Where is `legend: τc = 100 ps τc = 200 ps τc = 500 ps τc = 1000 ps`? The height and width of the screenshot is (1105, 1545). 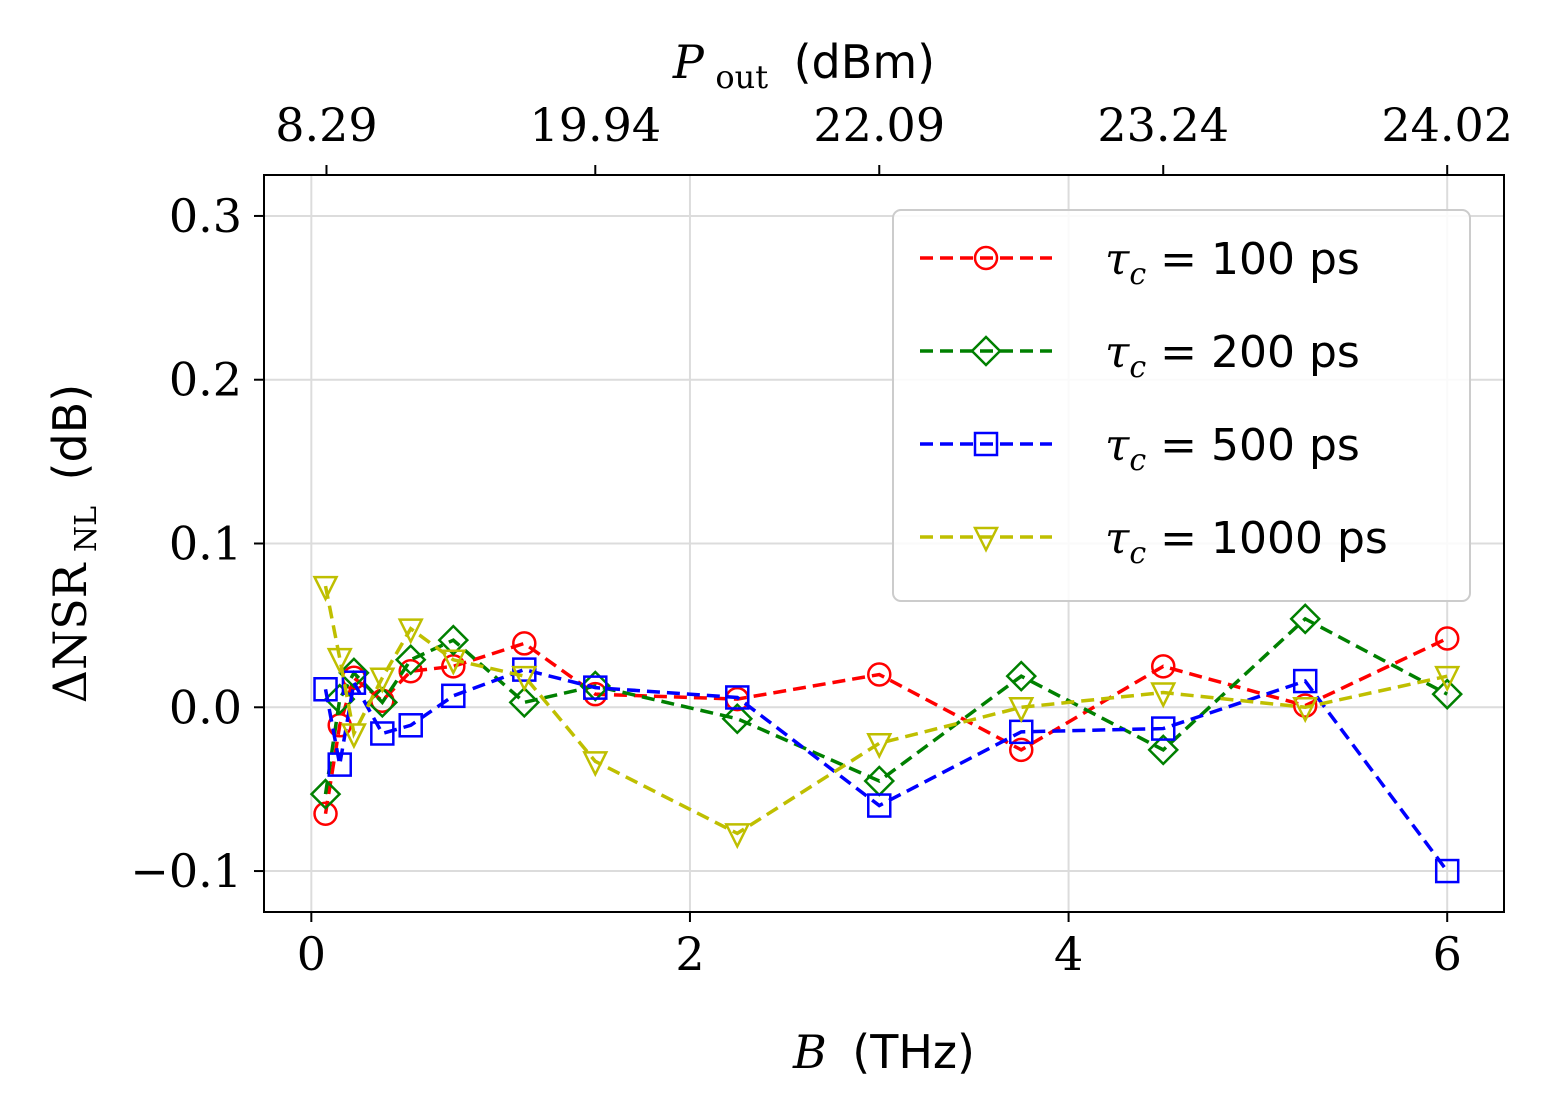
legend: τc = 100 ps τc = 200 ps τc = 500 ps τc = 1000 ps is located at coordinates (1181, 405).